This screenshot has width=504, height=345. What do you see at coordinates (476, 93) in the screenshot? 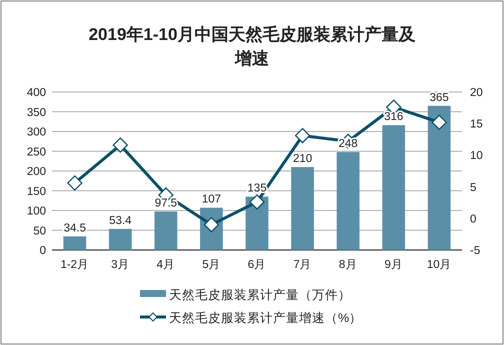
I see `y2-tick-label: 20` at bounding box center [476, 93].